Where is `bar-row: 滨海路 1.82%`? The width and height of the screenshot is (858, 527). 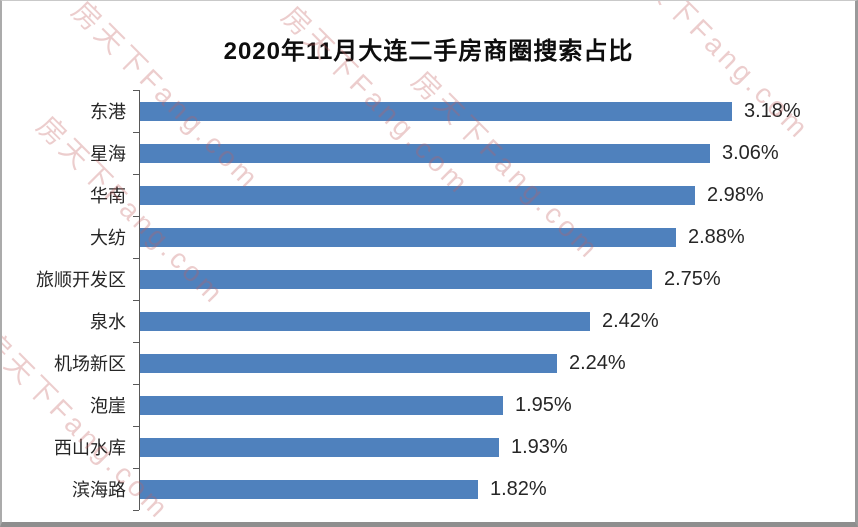 bar-row: 滨海路 1.82% is located at coordinates (428, 489).